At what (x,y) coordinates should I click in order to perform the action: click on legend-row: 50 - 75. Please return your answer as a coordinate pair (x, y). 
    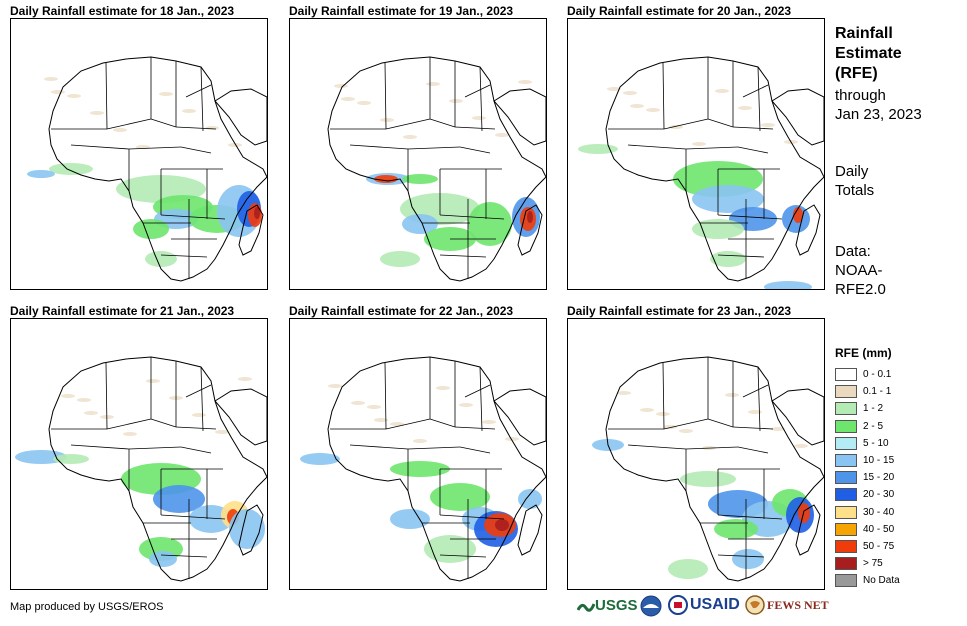
    Looking at the image, I should click on (867, 546).